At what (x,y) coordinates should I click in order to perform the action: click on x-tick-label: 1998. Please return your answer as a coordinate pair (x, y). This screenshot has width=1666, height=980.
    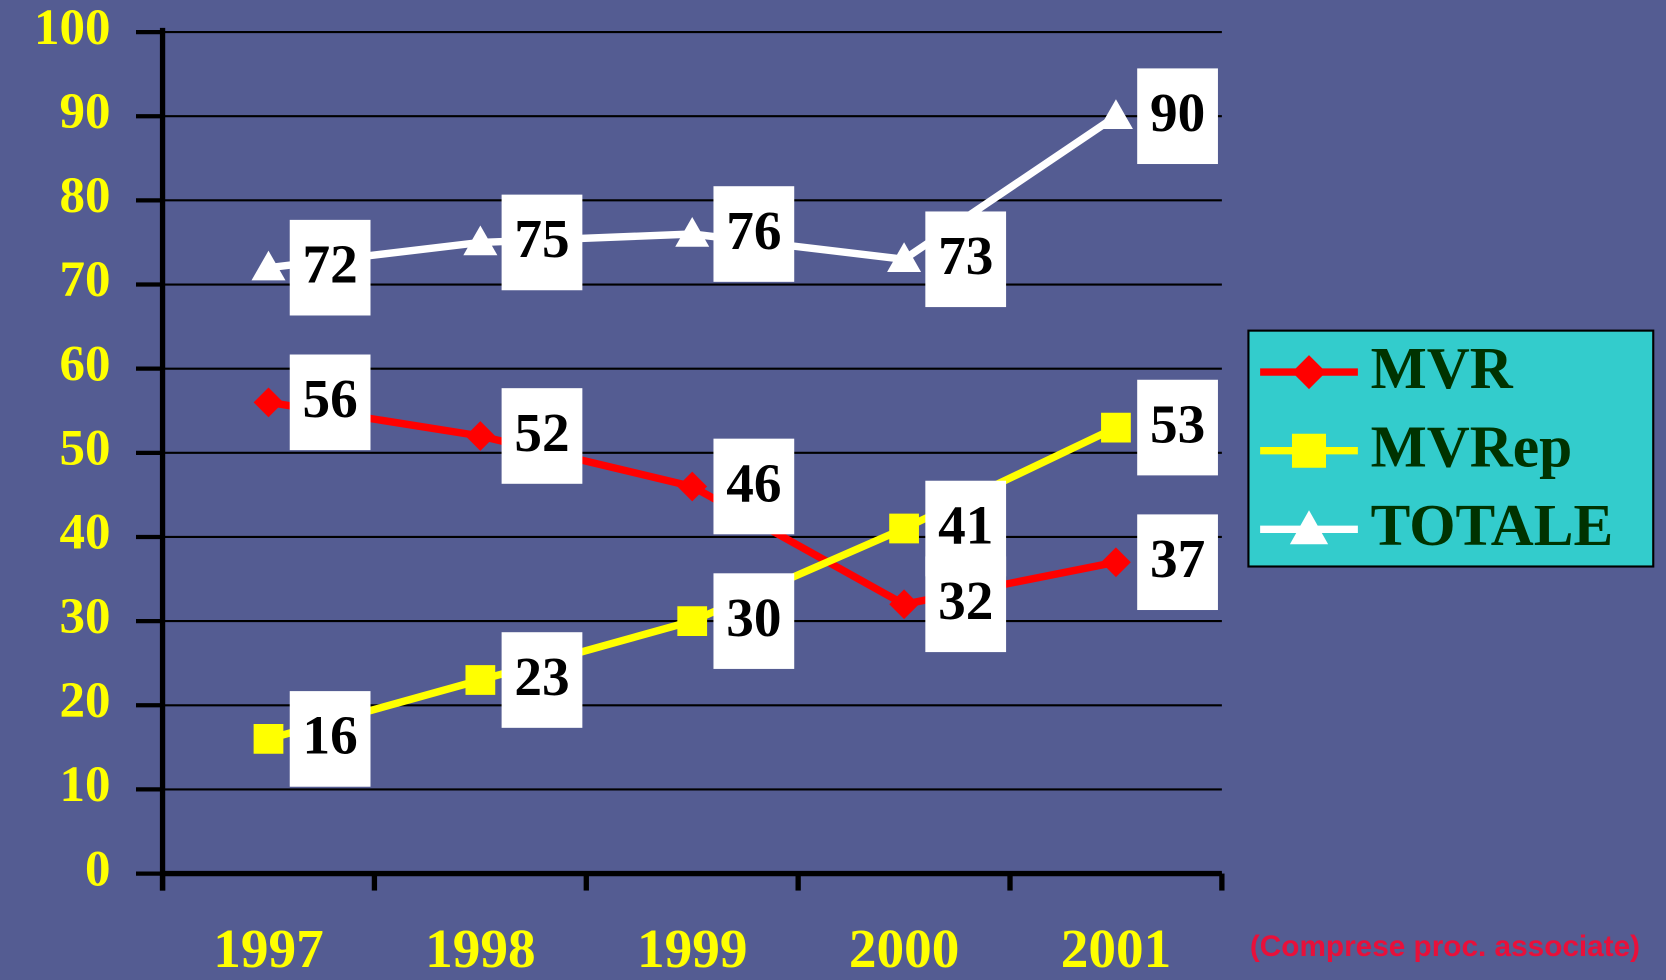
    Looking at the image, I should click on (480, 948).